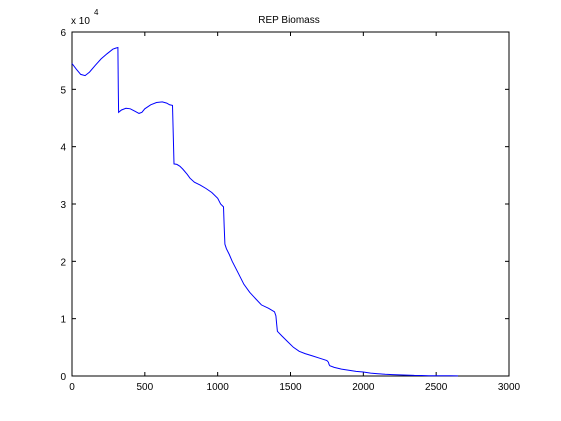  I want to click on x-tick-label: 3000, so click(509, 387).